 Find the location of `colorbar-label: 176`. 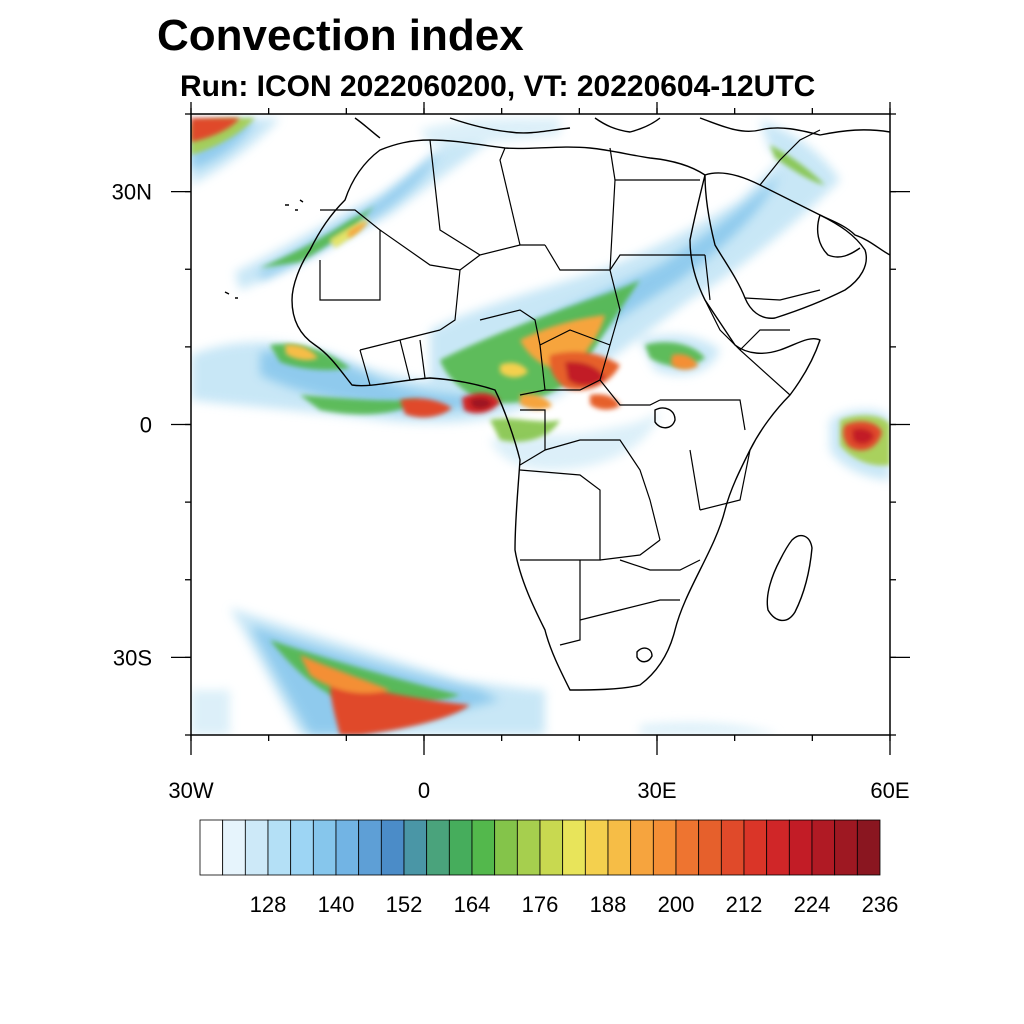

colorbar-label: 176 is located at coordinates (540, 904).